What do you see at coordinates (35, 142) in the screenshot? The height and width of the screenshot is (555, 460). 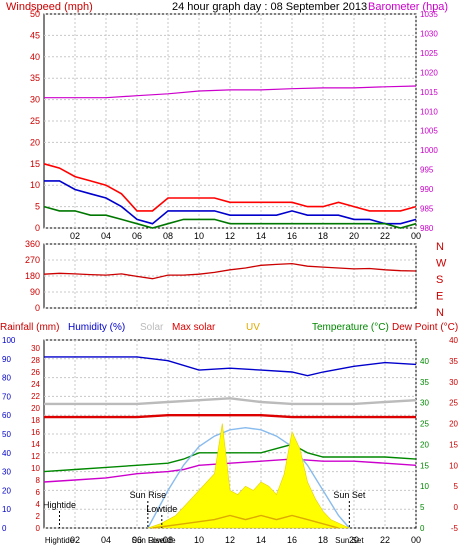 I see `wind-tick-label: 20` at bounding box center [35, 142].